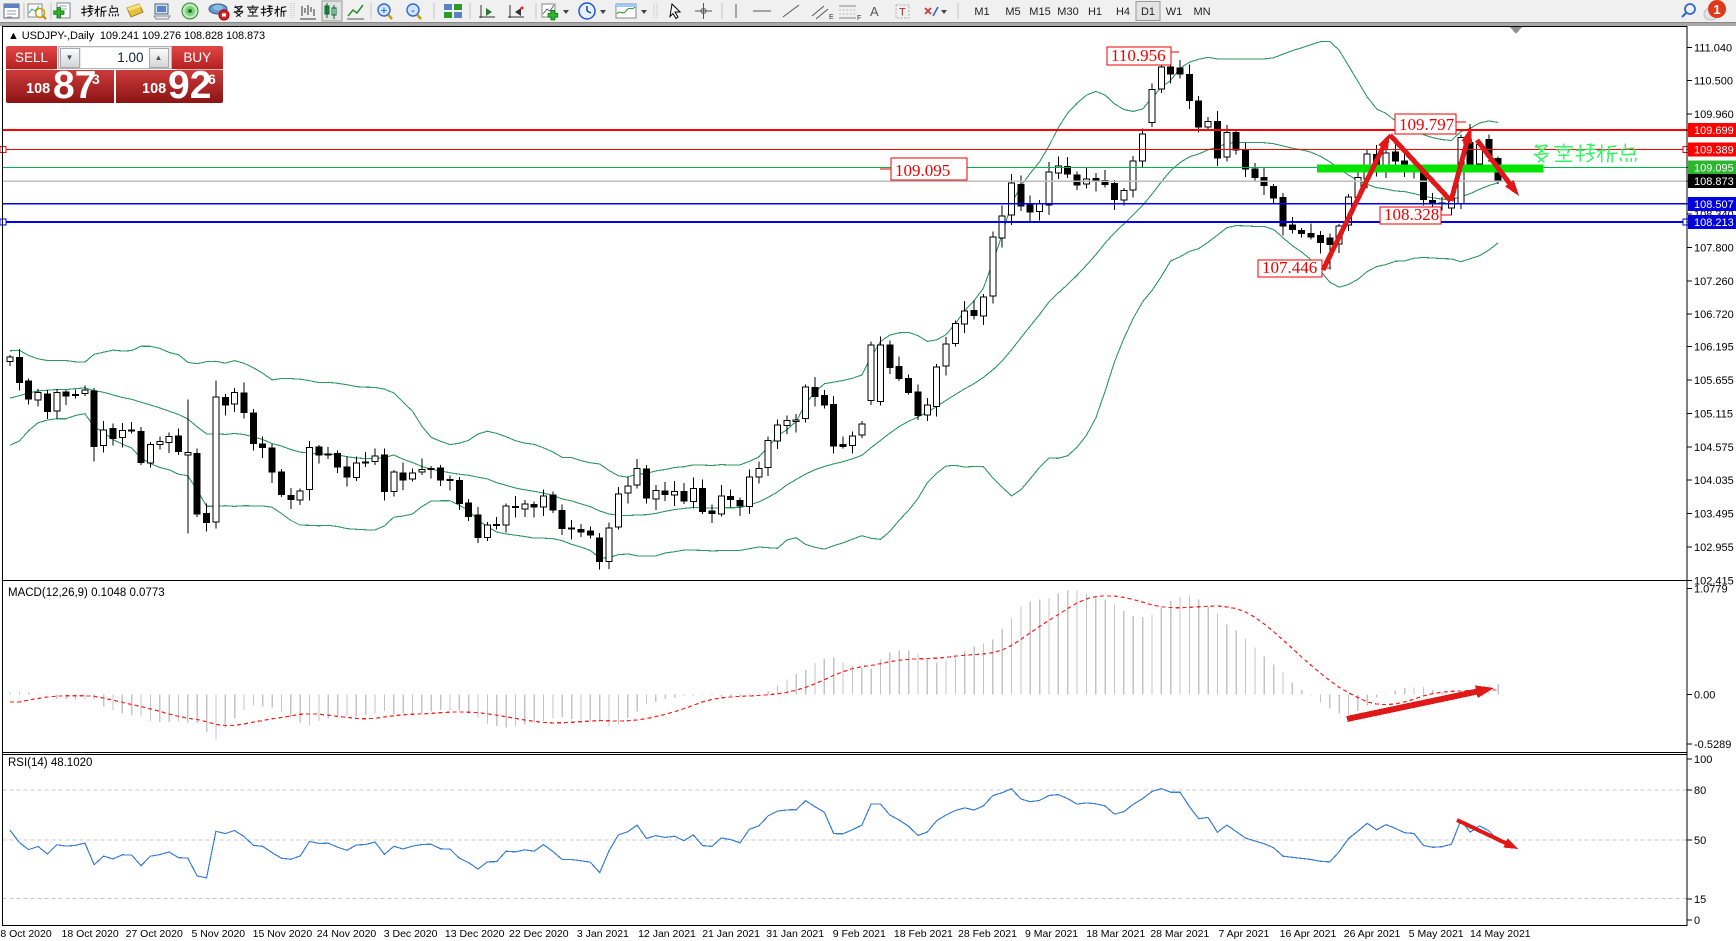 The image size is (1736, 941). Describe the element at coordinates (154, 934) in the screenshot. I see `svg-text: 27 Oct 2020` at that location.